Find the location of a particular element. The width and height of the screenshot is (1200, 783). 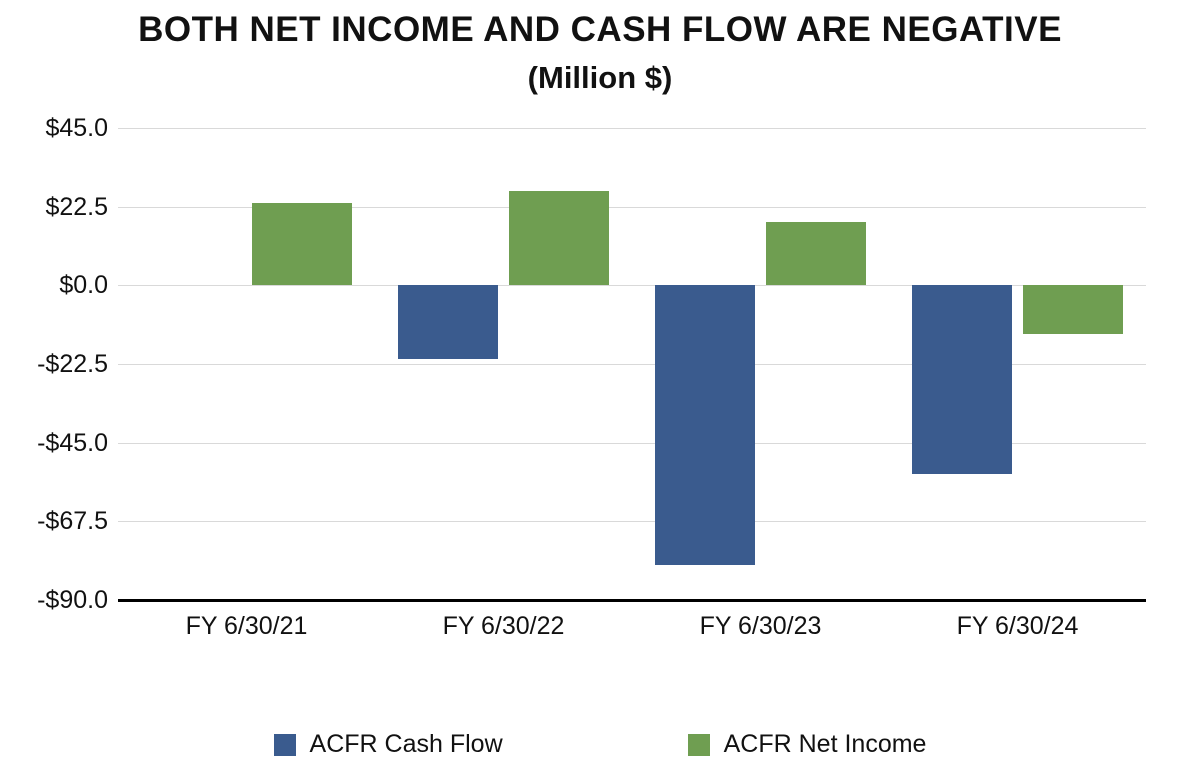

chart-subtitle: (Million $) is located at coordinates (600, 77).